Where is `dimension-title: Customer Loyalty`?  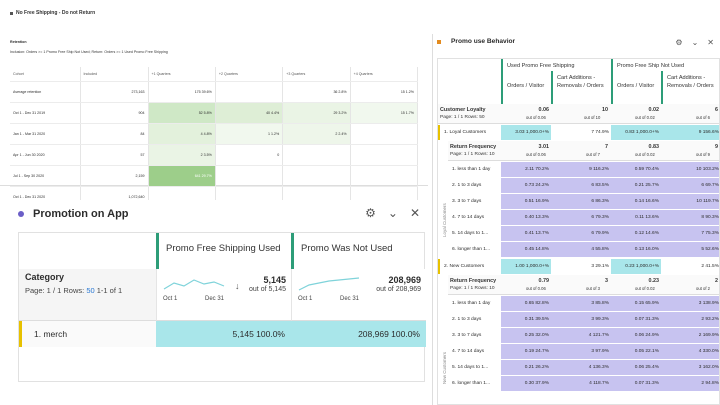
dimension-title: Customer Loyalty is located at coordinates (463, 110).